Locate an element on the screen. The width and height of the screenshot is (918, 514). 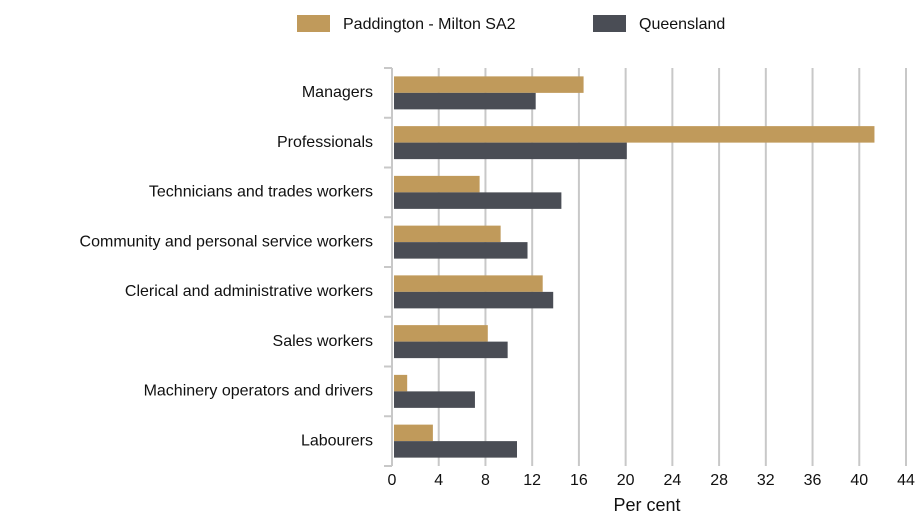
x-tick-label: 40 is located at coordinates (859, 480).